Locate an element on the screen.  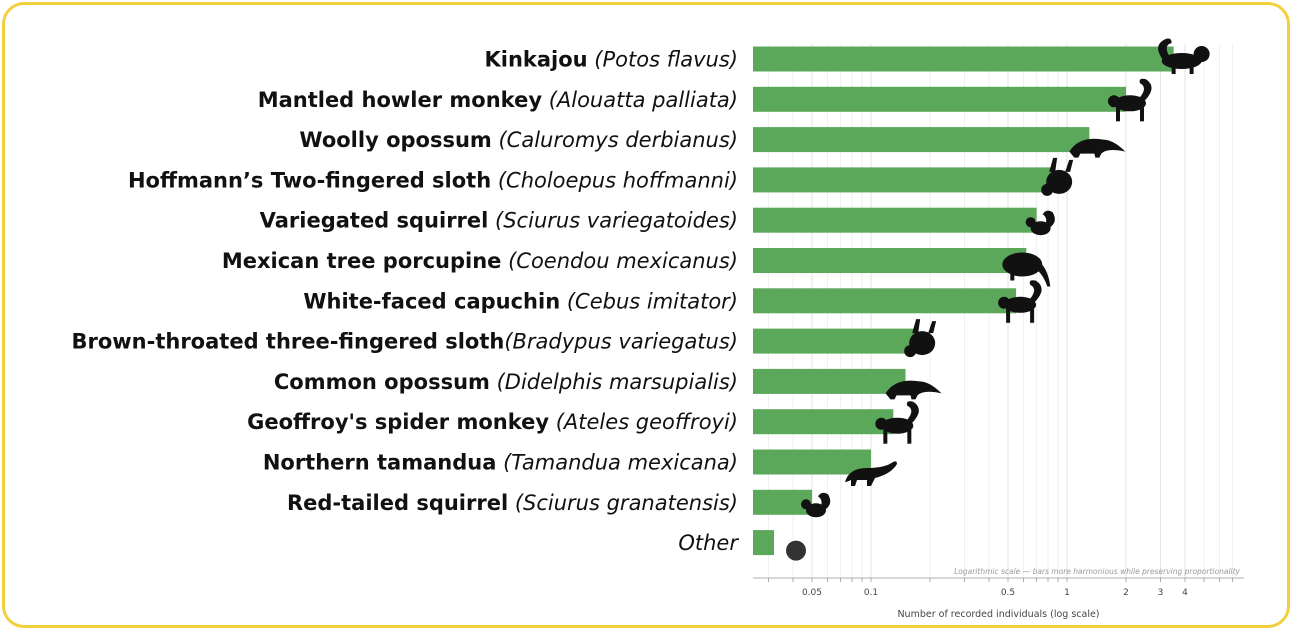
category-label: White-faced capuchin (Cebus imitator) is located at coordinates (520, 301).